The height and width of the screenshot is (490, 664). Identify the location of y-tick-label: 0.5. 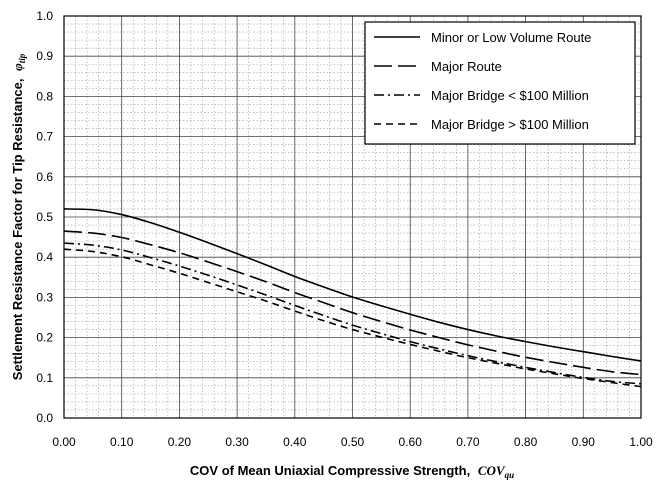
(44, 217).